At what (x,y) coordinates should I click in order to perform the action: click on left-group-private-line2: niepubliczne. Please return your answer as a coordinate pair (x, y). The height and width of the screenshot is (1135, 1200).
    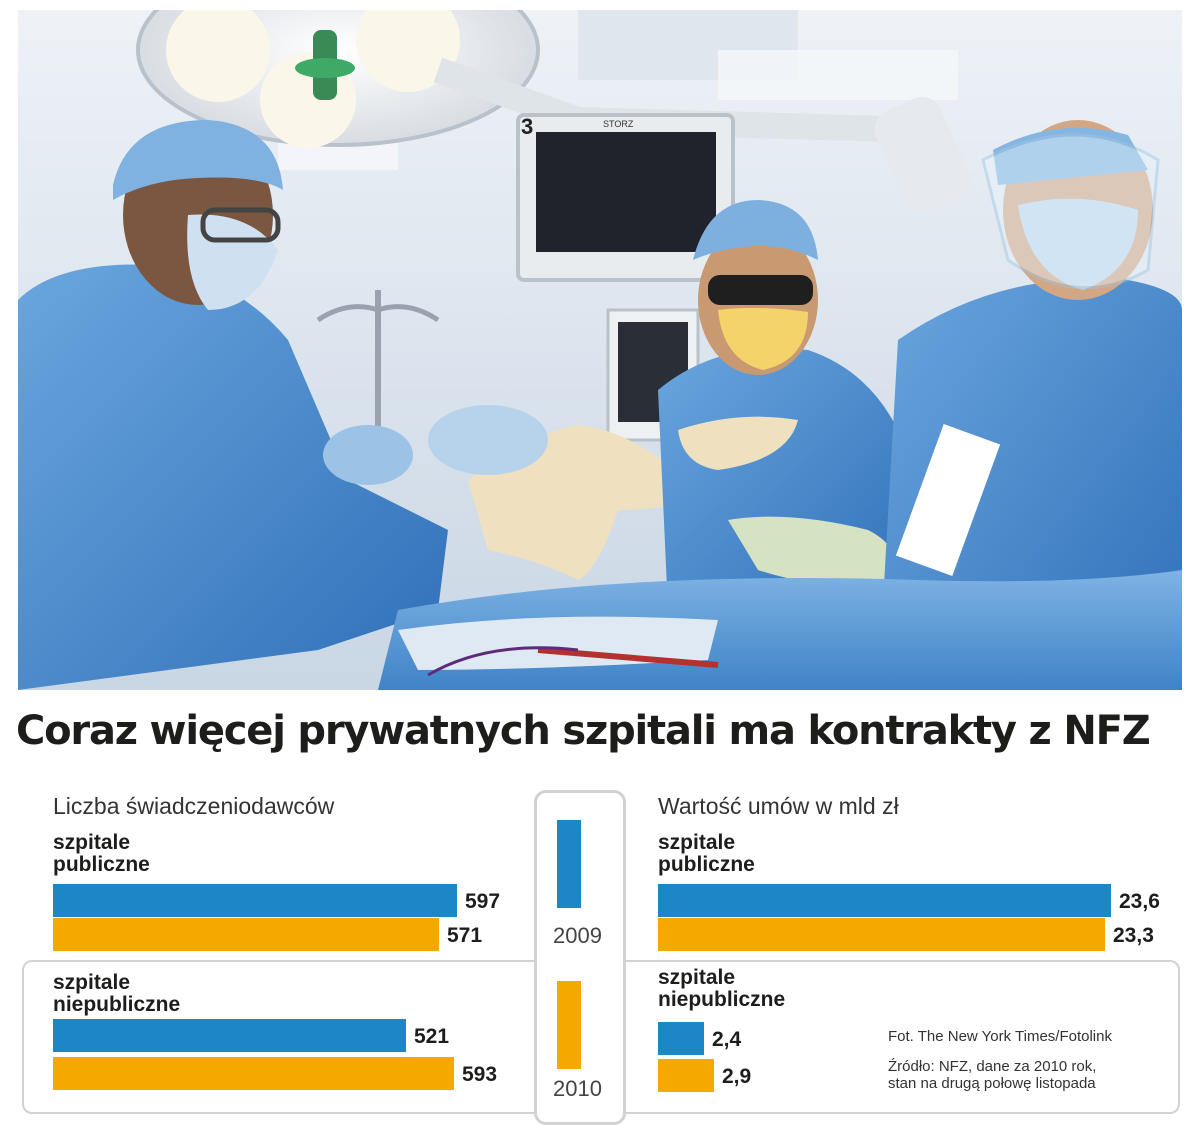
    Looking at the image, I should click on (117, 1004).